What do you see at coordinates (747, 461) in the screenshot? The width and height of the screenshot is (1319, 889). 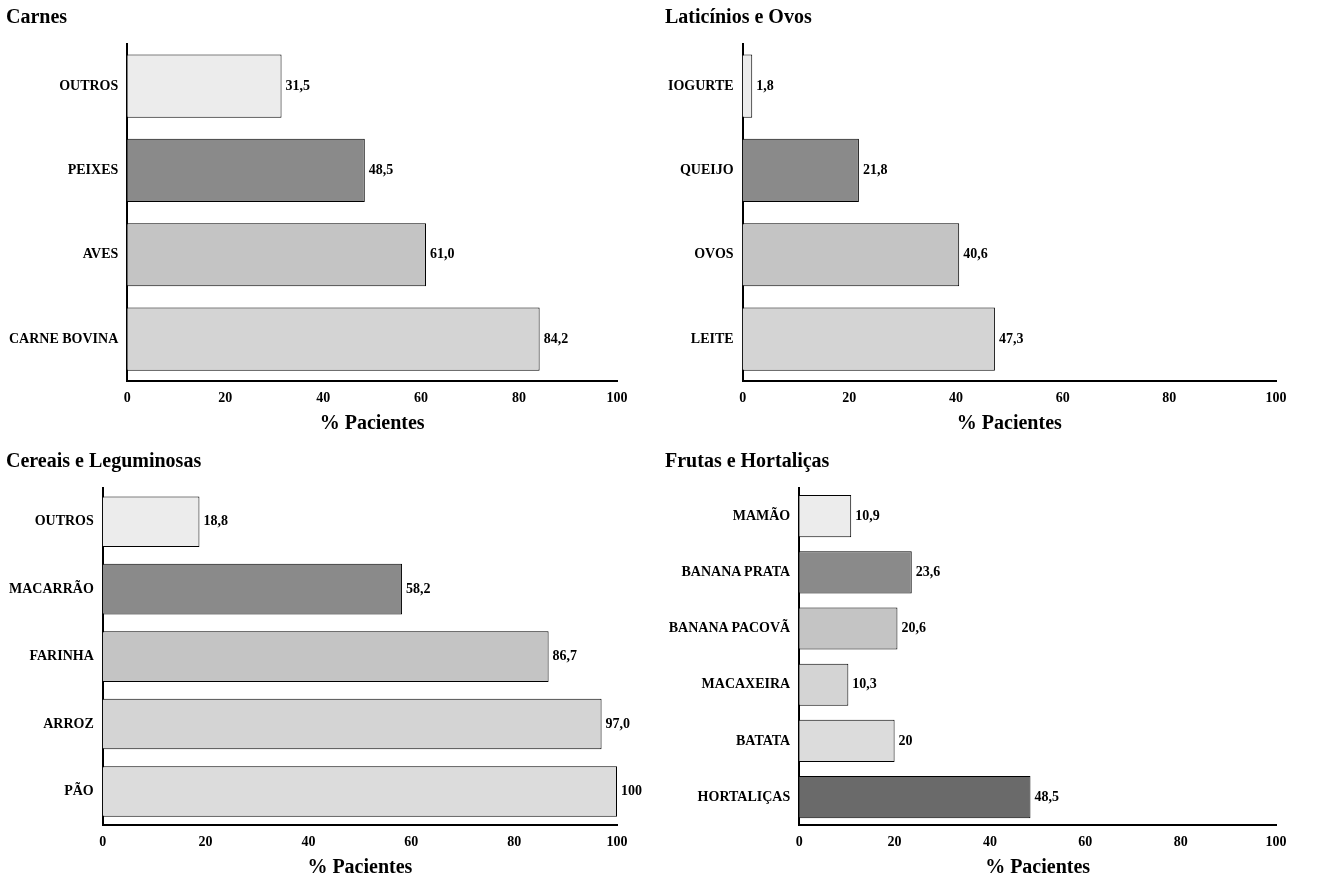 I see `chart-title: Frutas e Hortaliças` at bounding box center [747, 461].